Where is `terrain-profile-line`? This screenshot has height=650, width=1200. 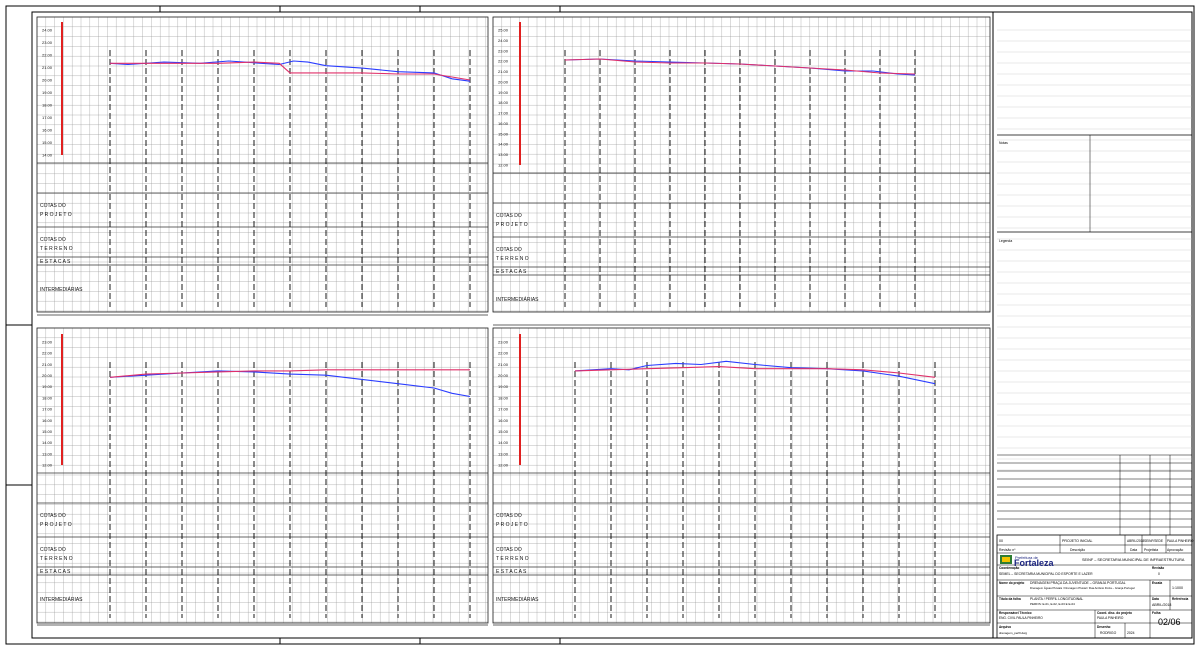 terrain-profile-line is located at coordinates (290, 71).